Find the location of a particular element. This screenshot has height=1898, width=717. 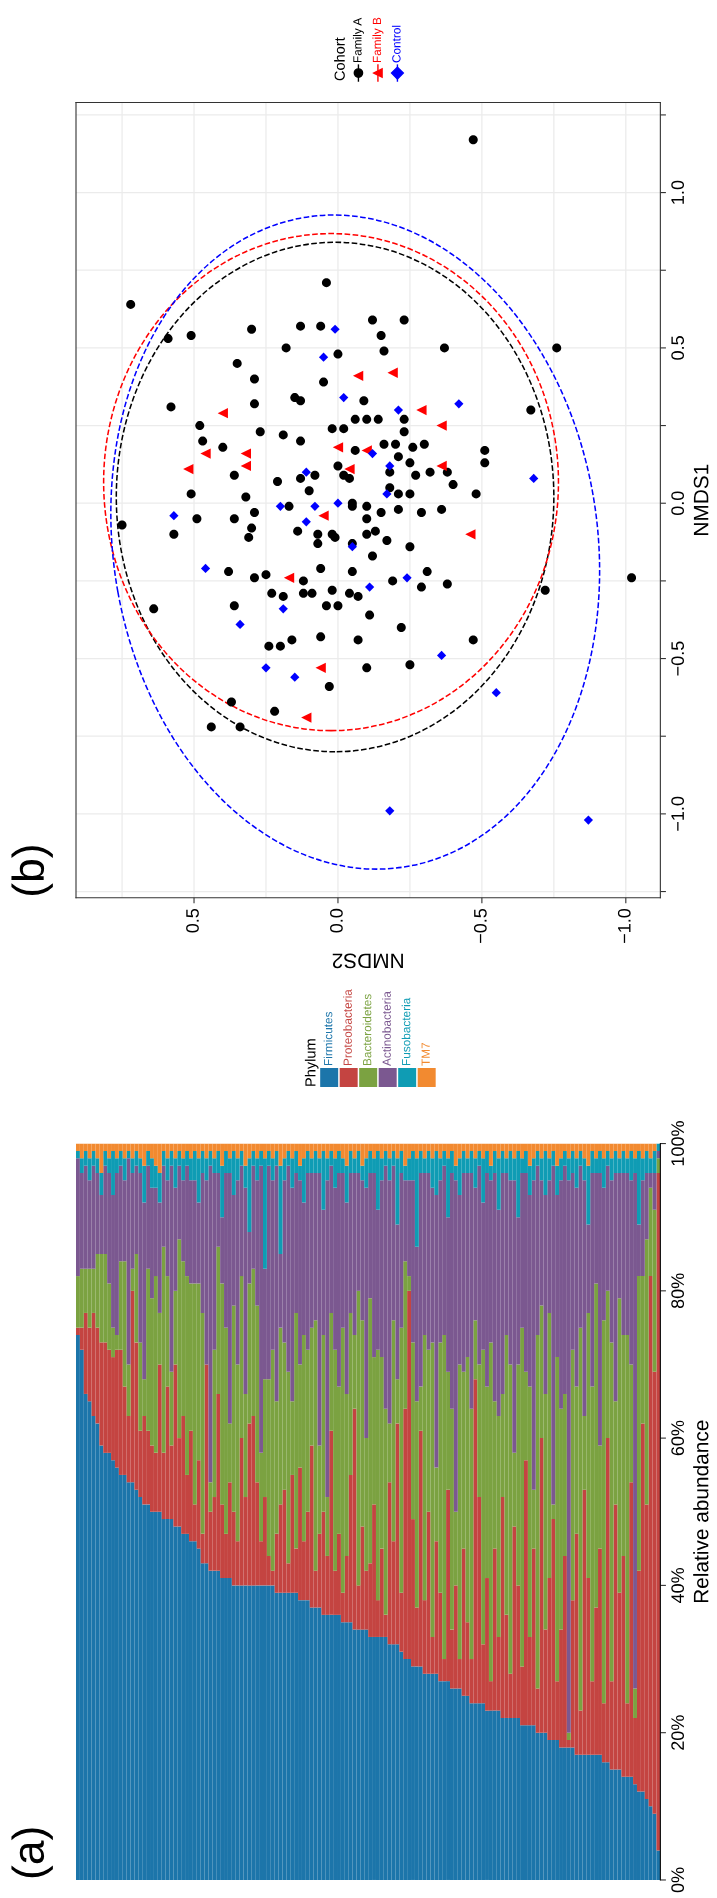

text: (b) is located at coordinates (32, 870).